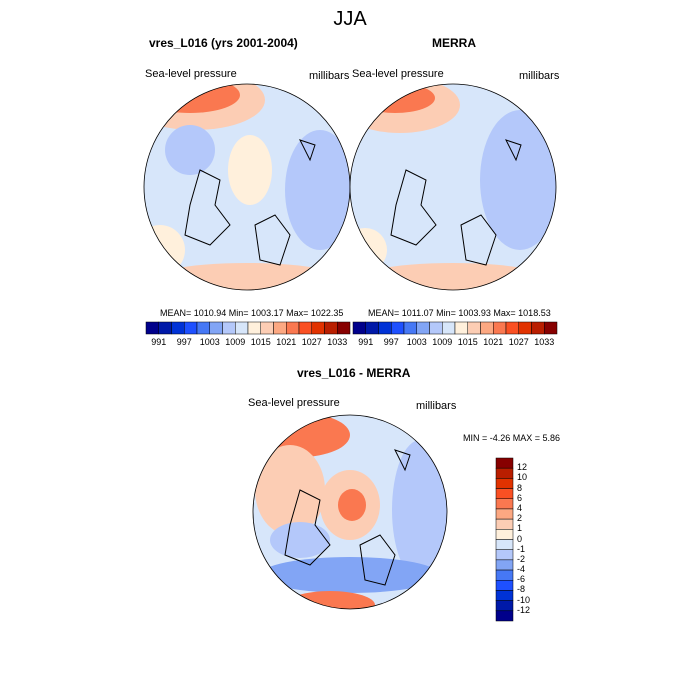  What do you see at coordinates (524, 599) in the screenshot?
I see `colorbar-3-label: -10` at bounding box center [524, 599].